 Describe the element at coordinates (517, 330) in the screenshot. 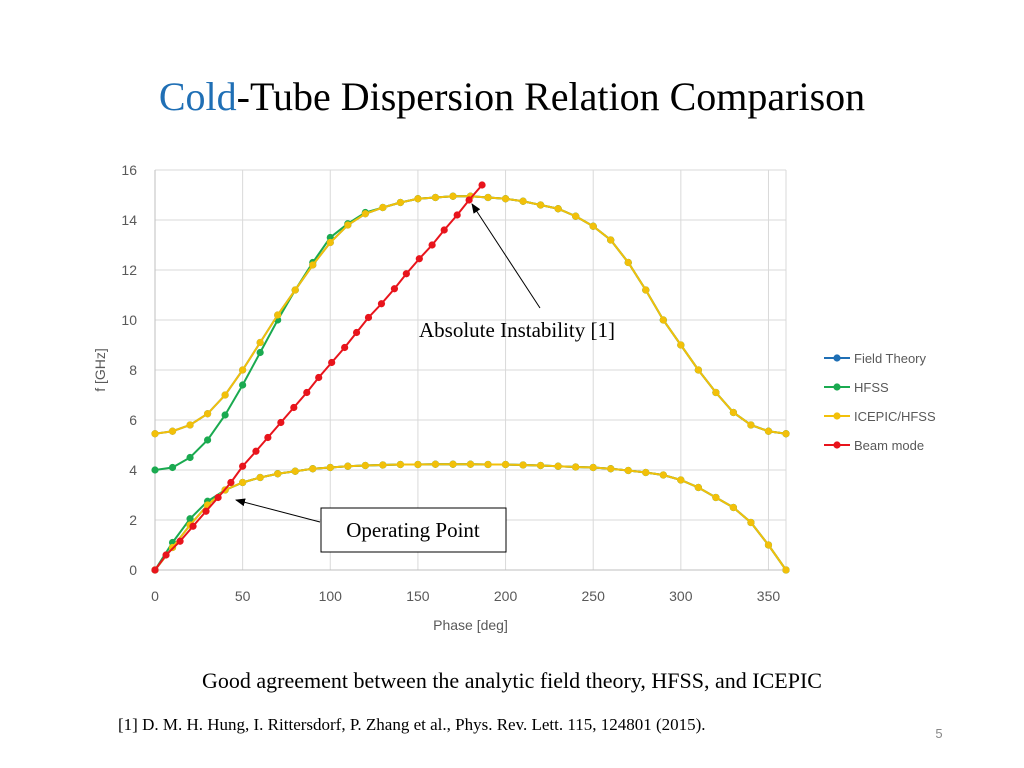

I see `annotation: Absolute Instability [1]` at that location.